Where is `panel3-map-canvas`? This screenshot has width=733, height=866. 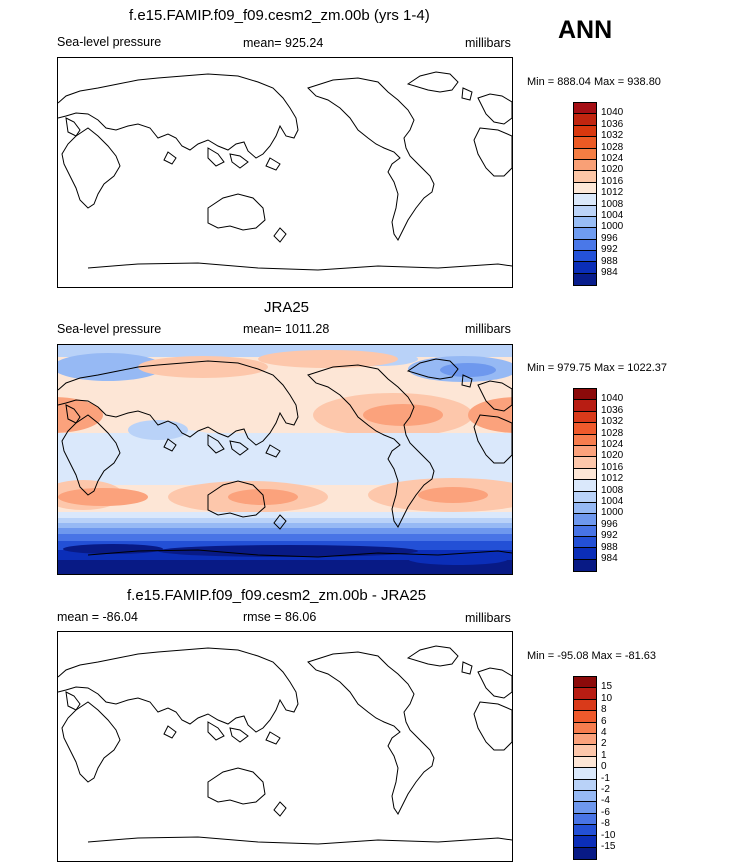
panel3-map-canvas is located at coordinates (285, 745).